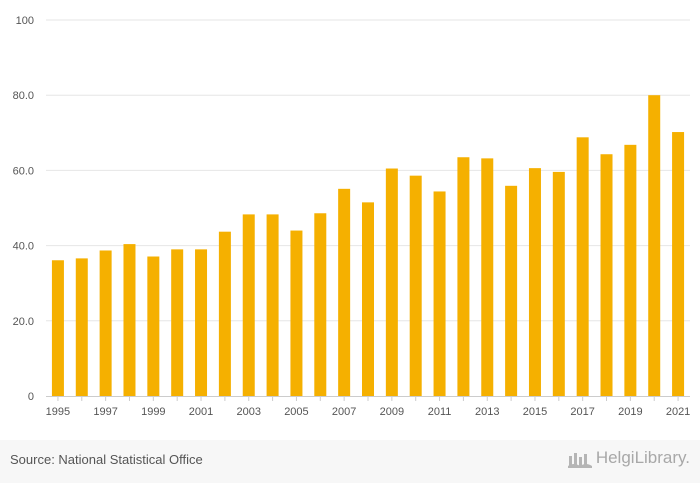 Image resolution: width=700 pixels, height=483 pixels. I want to click on bar-2004, so click(272, 305).